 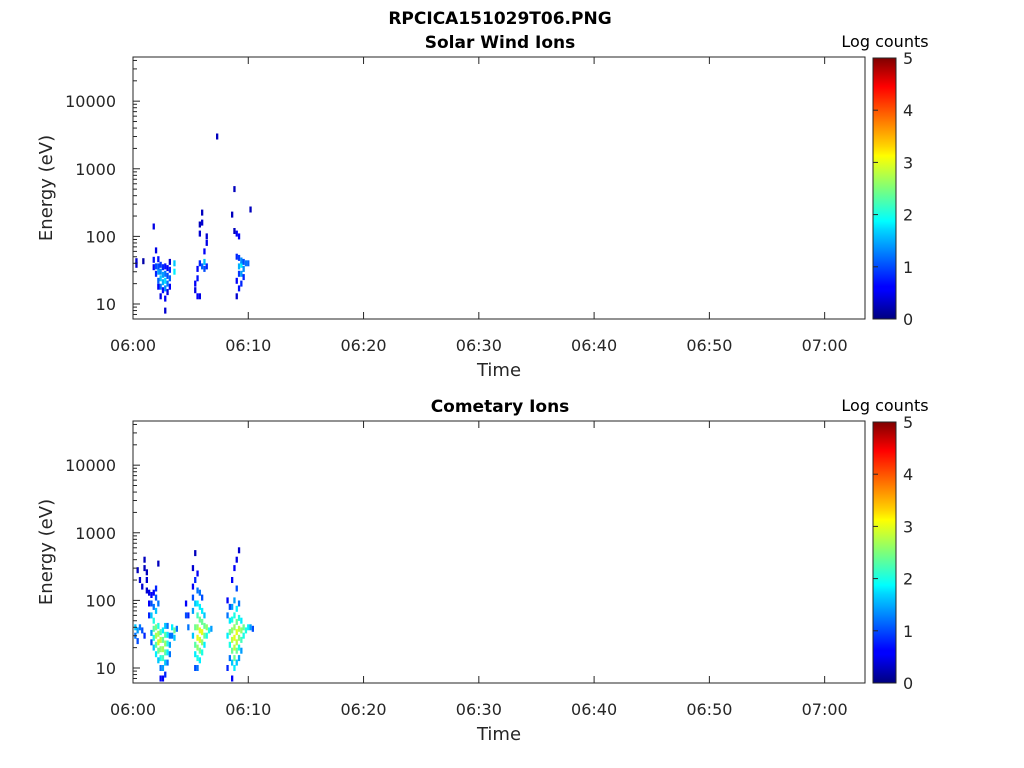 I want to click on colorbar-tick-label: 3, so click(x=908, y=162).